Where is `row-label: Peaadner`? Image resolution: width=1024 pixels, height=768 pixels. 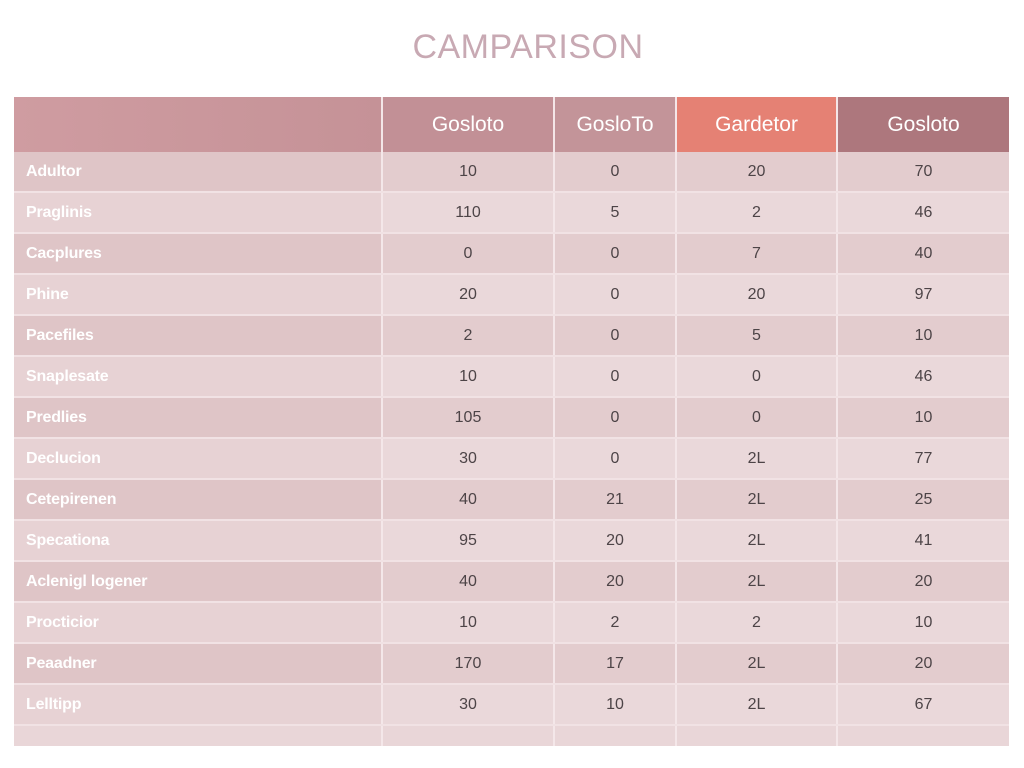 row-label: Peaadner is located at coordinates (198, 664).